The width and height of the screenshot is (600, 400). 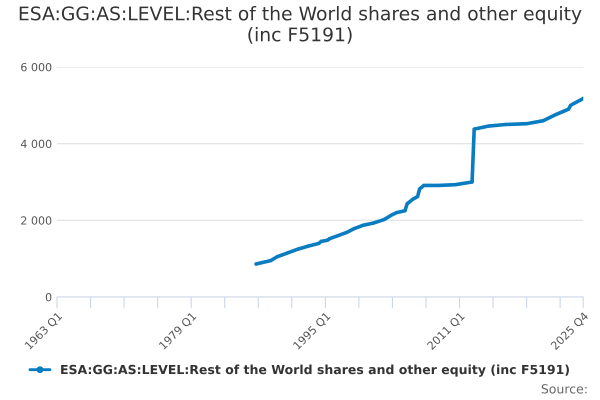 I want to click on y-tick-label: 2 000, so click(x=36, y=220).